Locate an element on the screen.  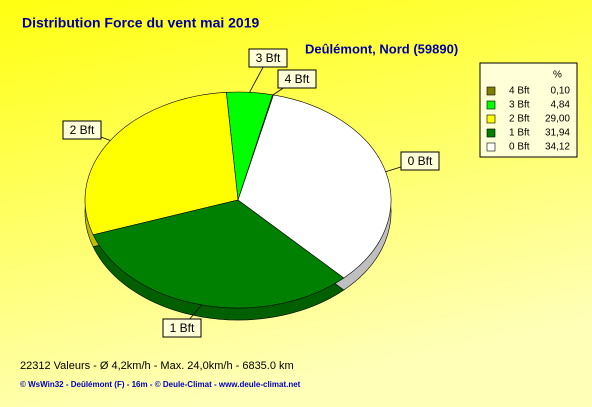
slice-label: 3 Bft is located at coordinates (268, 58).